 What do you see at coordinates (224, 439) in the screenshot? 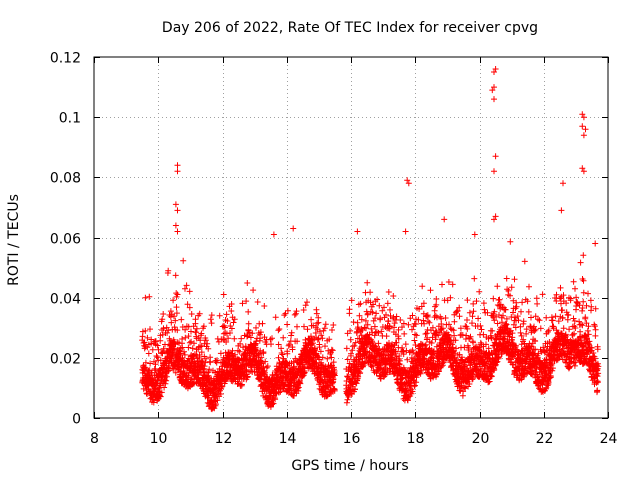
I see `x-tick-label: 12` at bounding box center [224, 439].